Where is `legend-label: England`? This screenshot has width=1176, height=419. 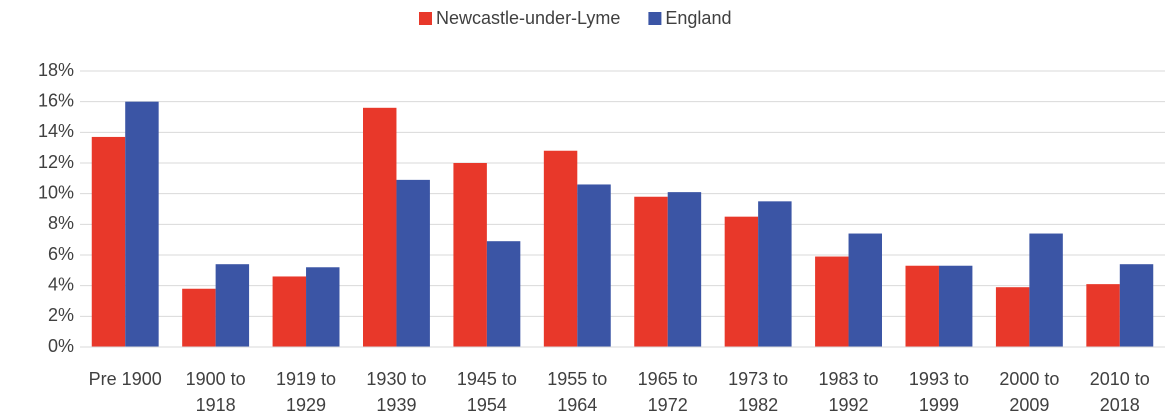 legend-label: England is located at coordinates (698, 18).